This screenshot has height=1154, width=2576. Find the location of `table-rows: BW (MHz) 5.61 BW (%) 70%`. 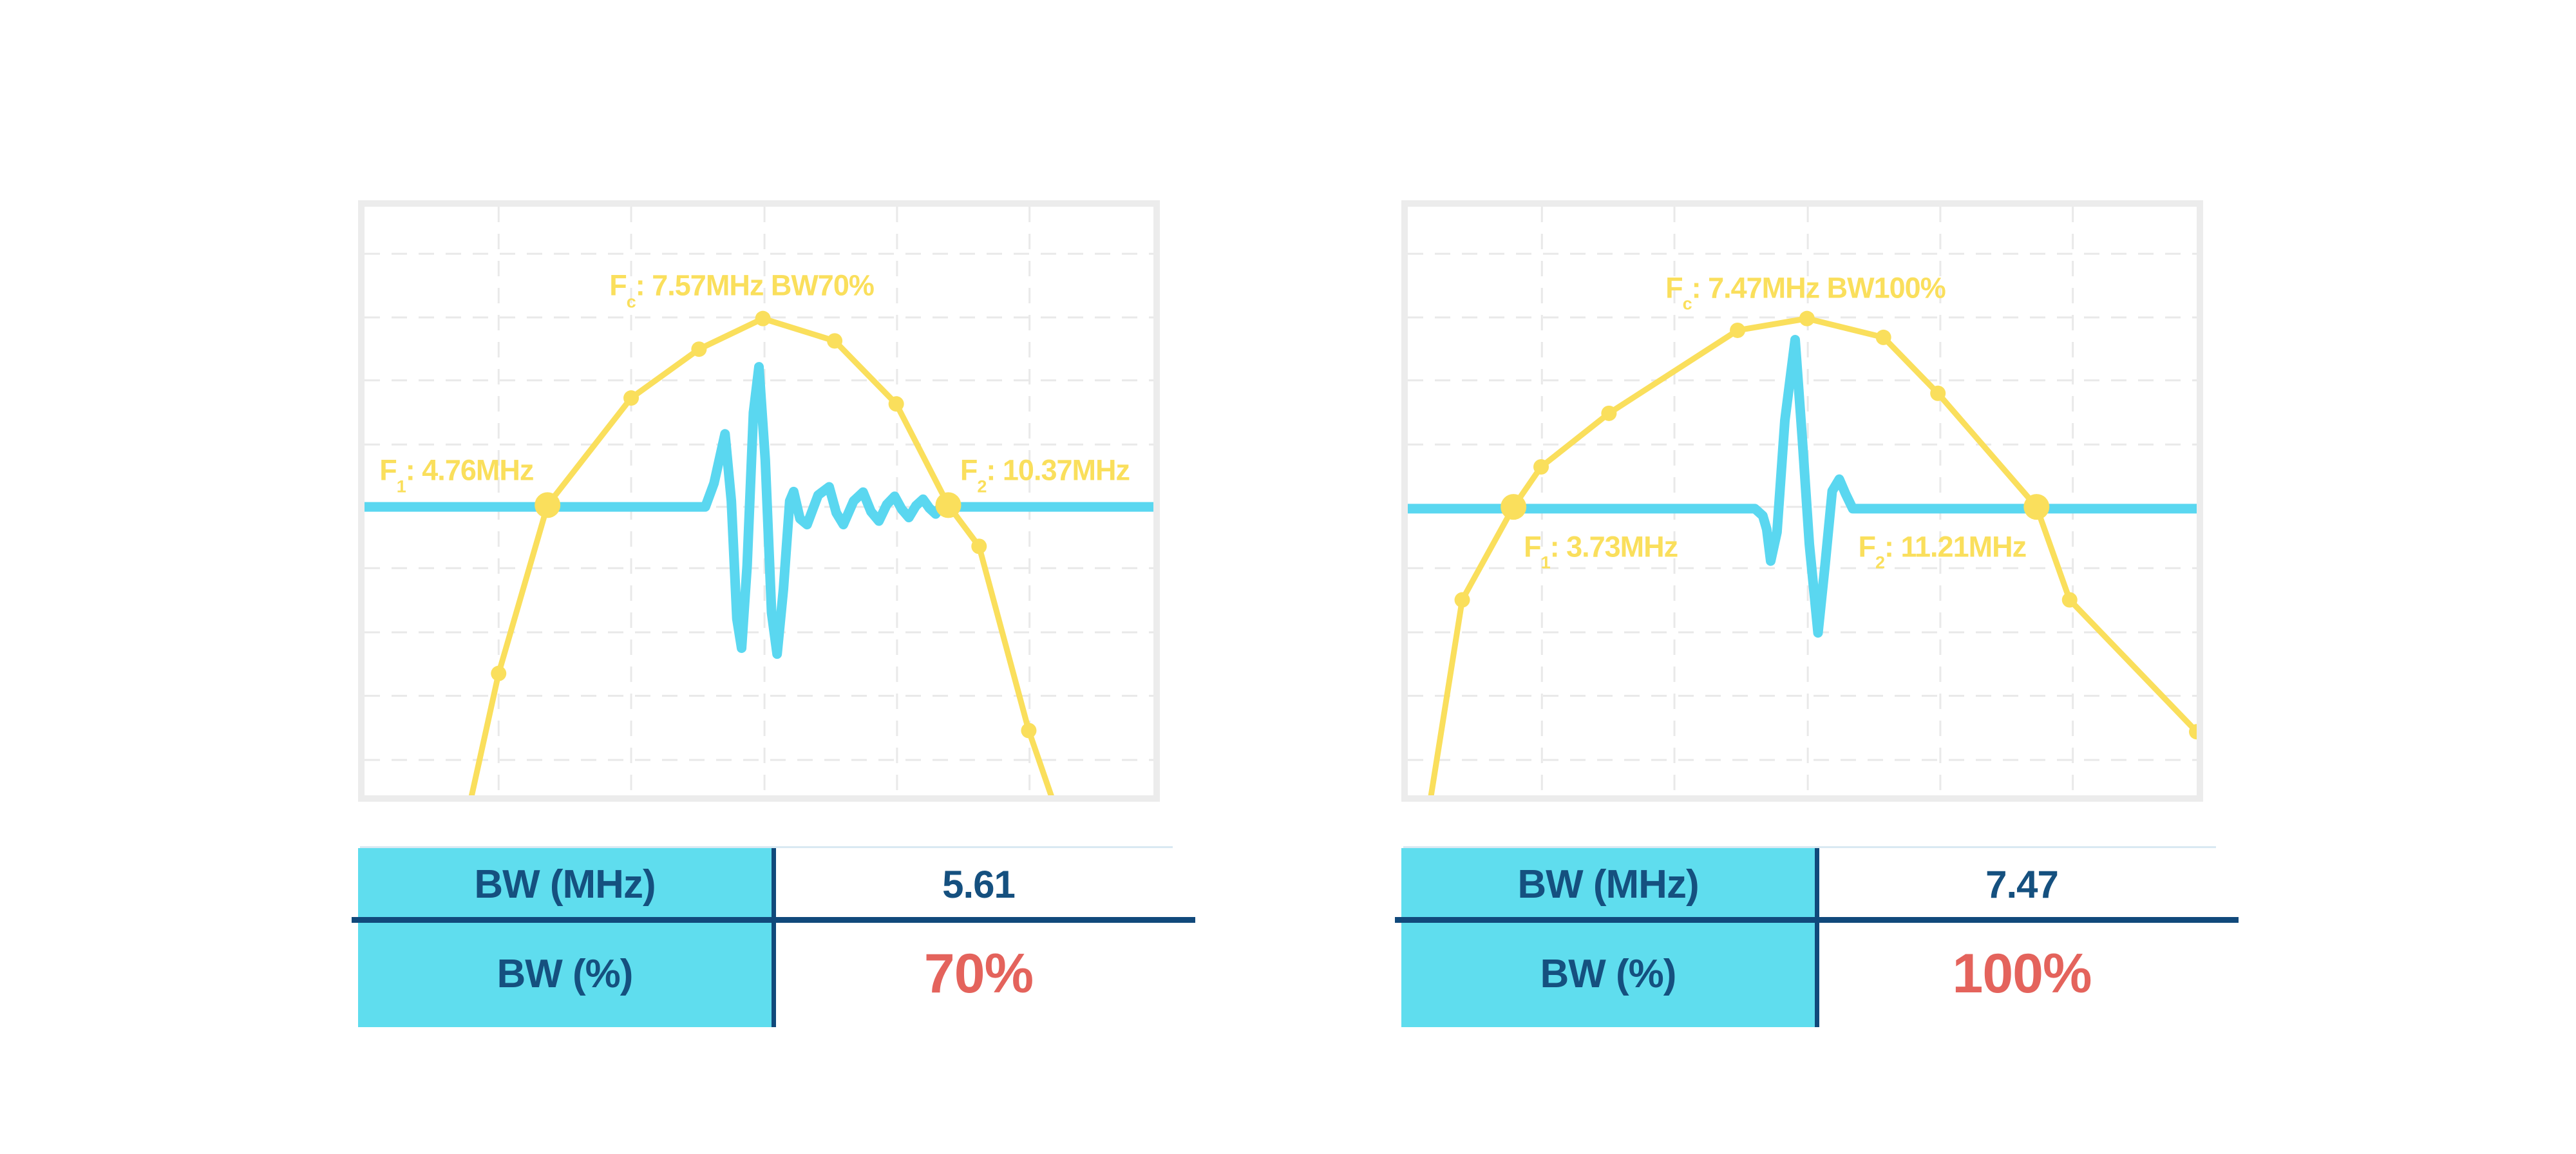

table-rows: BW (MHz) 5.61 BW (%) 70% is located at coordinates (772, 937).